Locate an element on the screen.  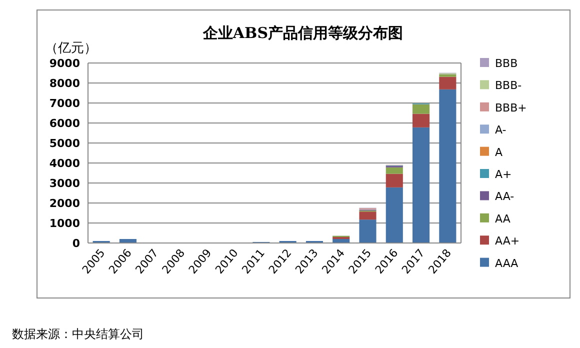
chart-title: 企业ABS产品信用等级分布图 is located at coordinates (303, 33).